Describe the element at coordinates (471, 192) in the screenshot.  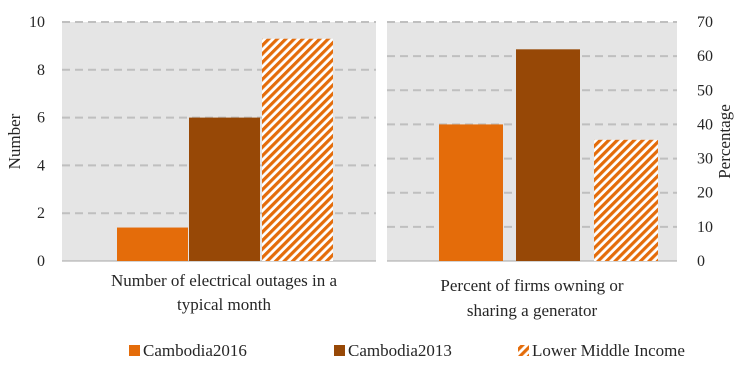
I see `bar-generator-cambodia2016` at that location.